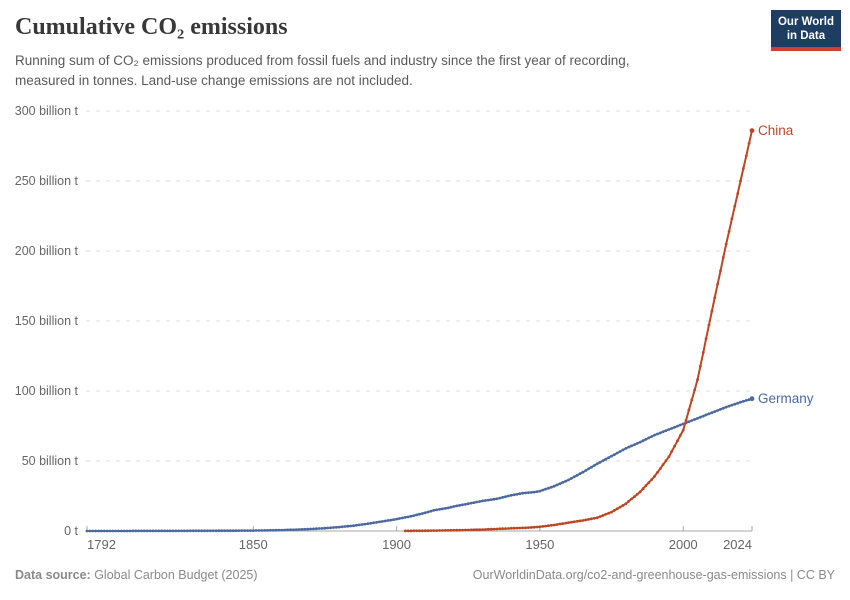 The height and width of the screenshot is (600, 850). Describe the element at coordinates (776, 130) in the screenshot. I see `series-label-china: China` at that location.